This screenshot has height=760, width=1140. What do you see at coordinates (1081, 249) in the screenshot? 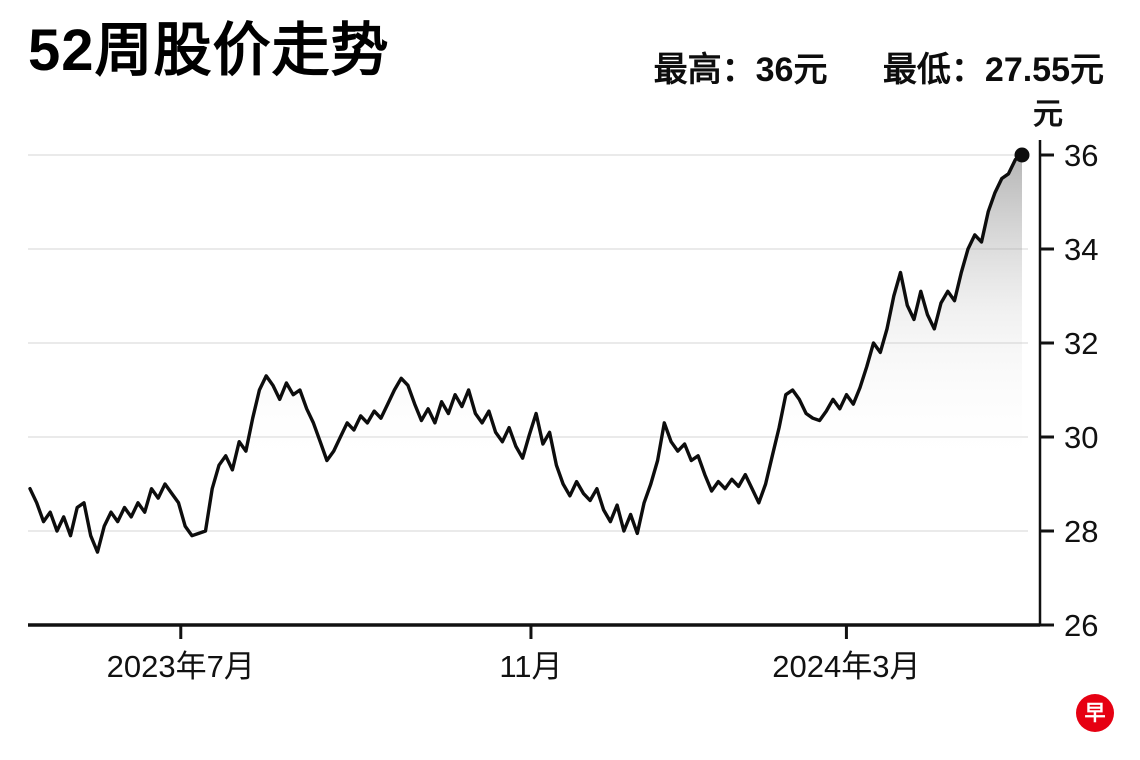
I see `y-tick-label: 34` at bounding box center [1081, 249].